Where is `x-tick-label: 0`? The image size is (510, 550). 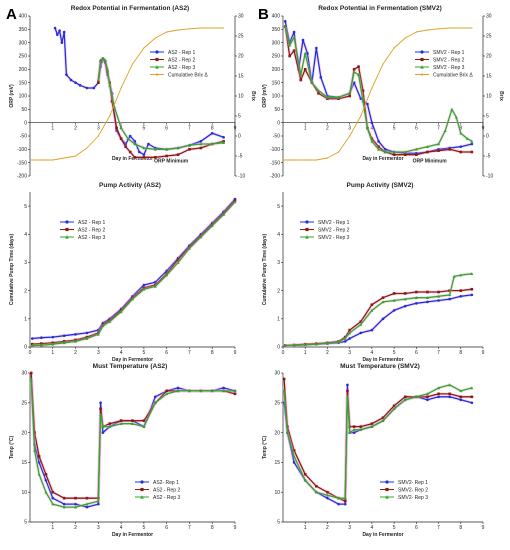
x-tick-label: 0 is located at coordinates (30, 353).